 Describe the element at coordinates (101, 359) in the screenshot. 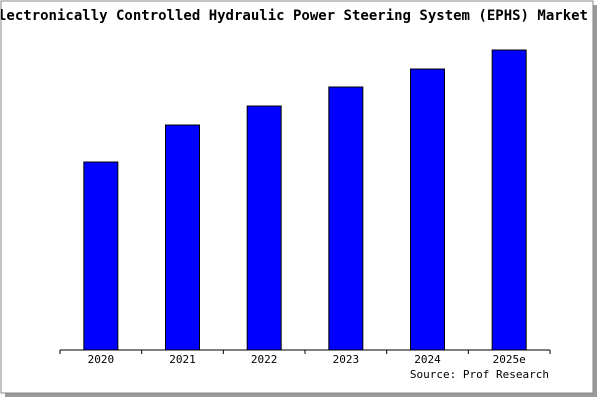

I see `x-tick-label: 2020` at that location.